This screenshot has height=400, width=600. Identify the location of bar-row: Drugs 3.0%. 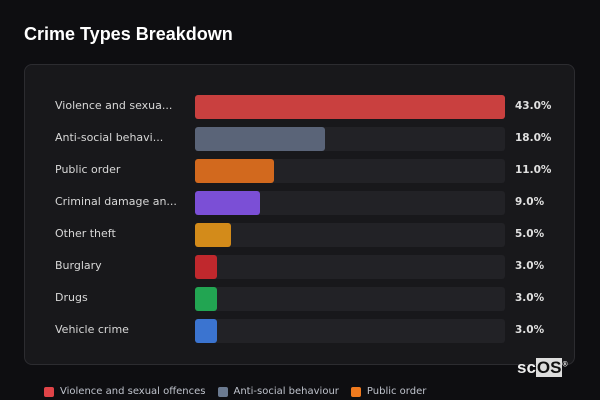
(299, 299).